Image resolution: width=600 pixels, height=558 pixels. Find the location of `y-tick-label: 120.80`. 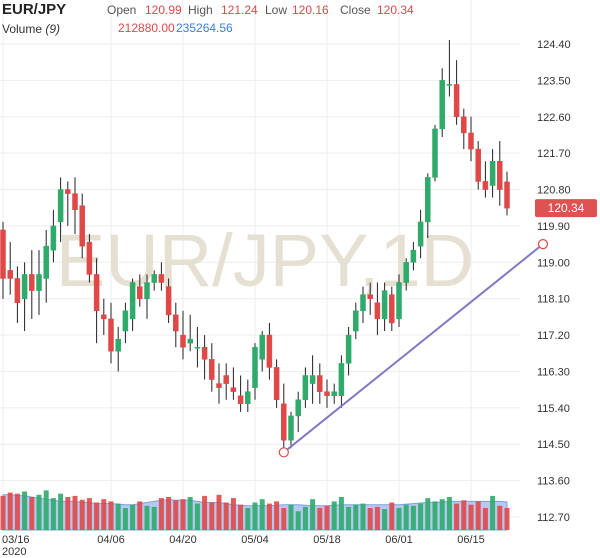

y-tick-label: 120.80 is located at coordinates (554, 191).